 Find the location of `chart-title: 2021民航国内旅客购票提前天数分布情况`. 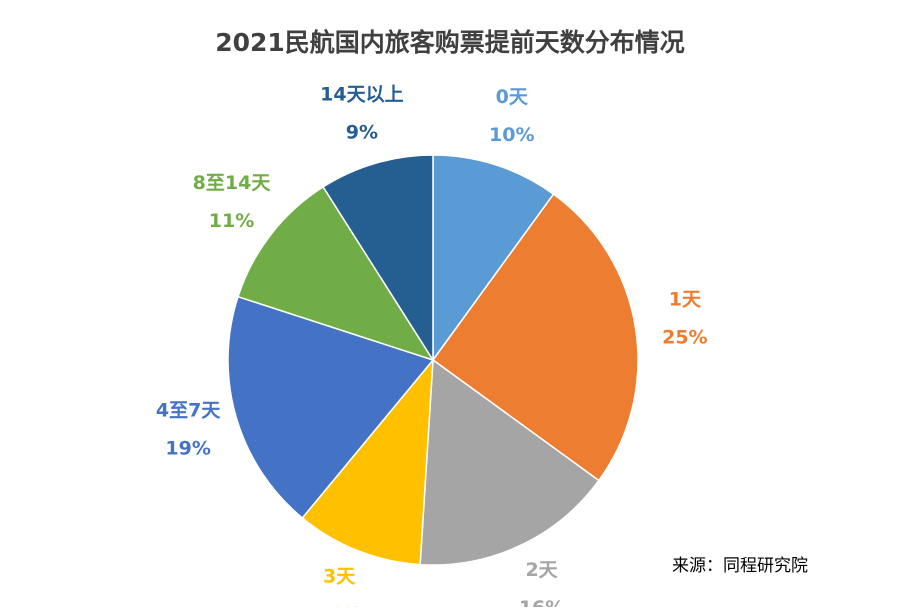

chart-title: 2021民航国内旅客购票提前天数分布情况 is located at coordinates (450, 42).